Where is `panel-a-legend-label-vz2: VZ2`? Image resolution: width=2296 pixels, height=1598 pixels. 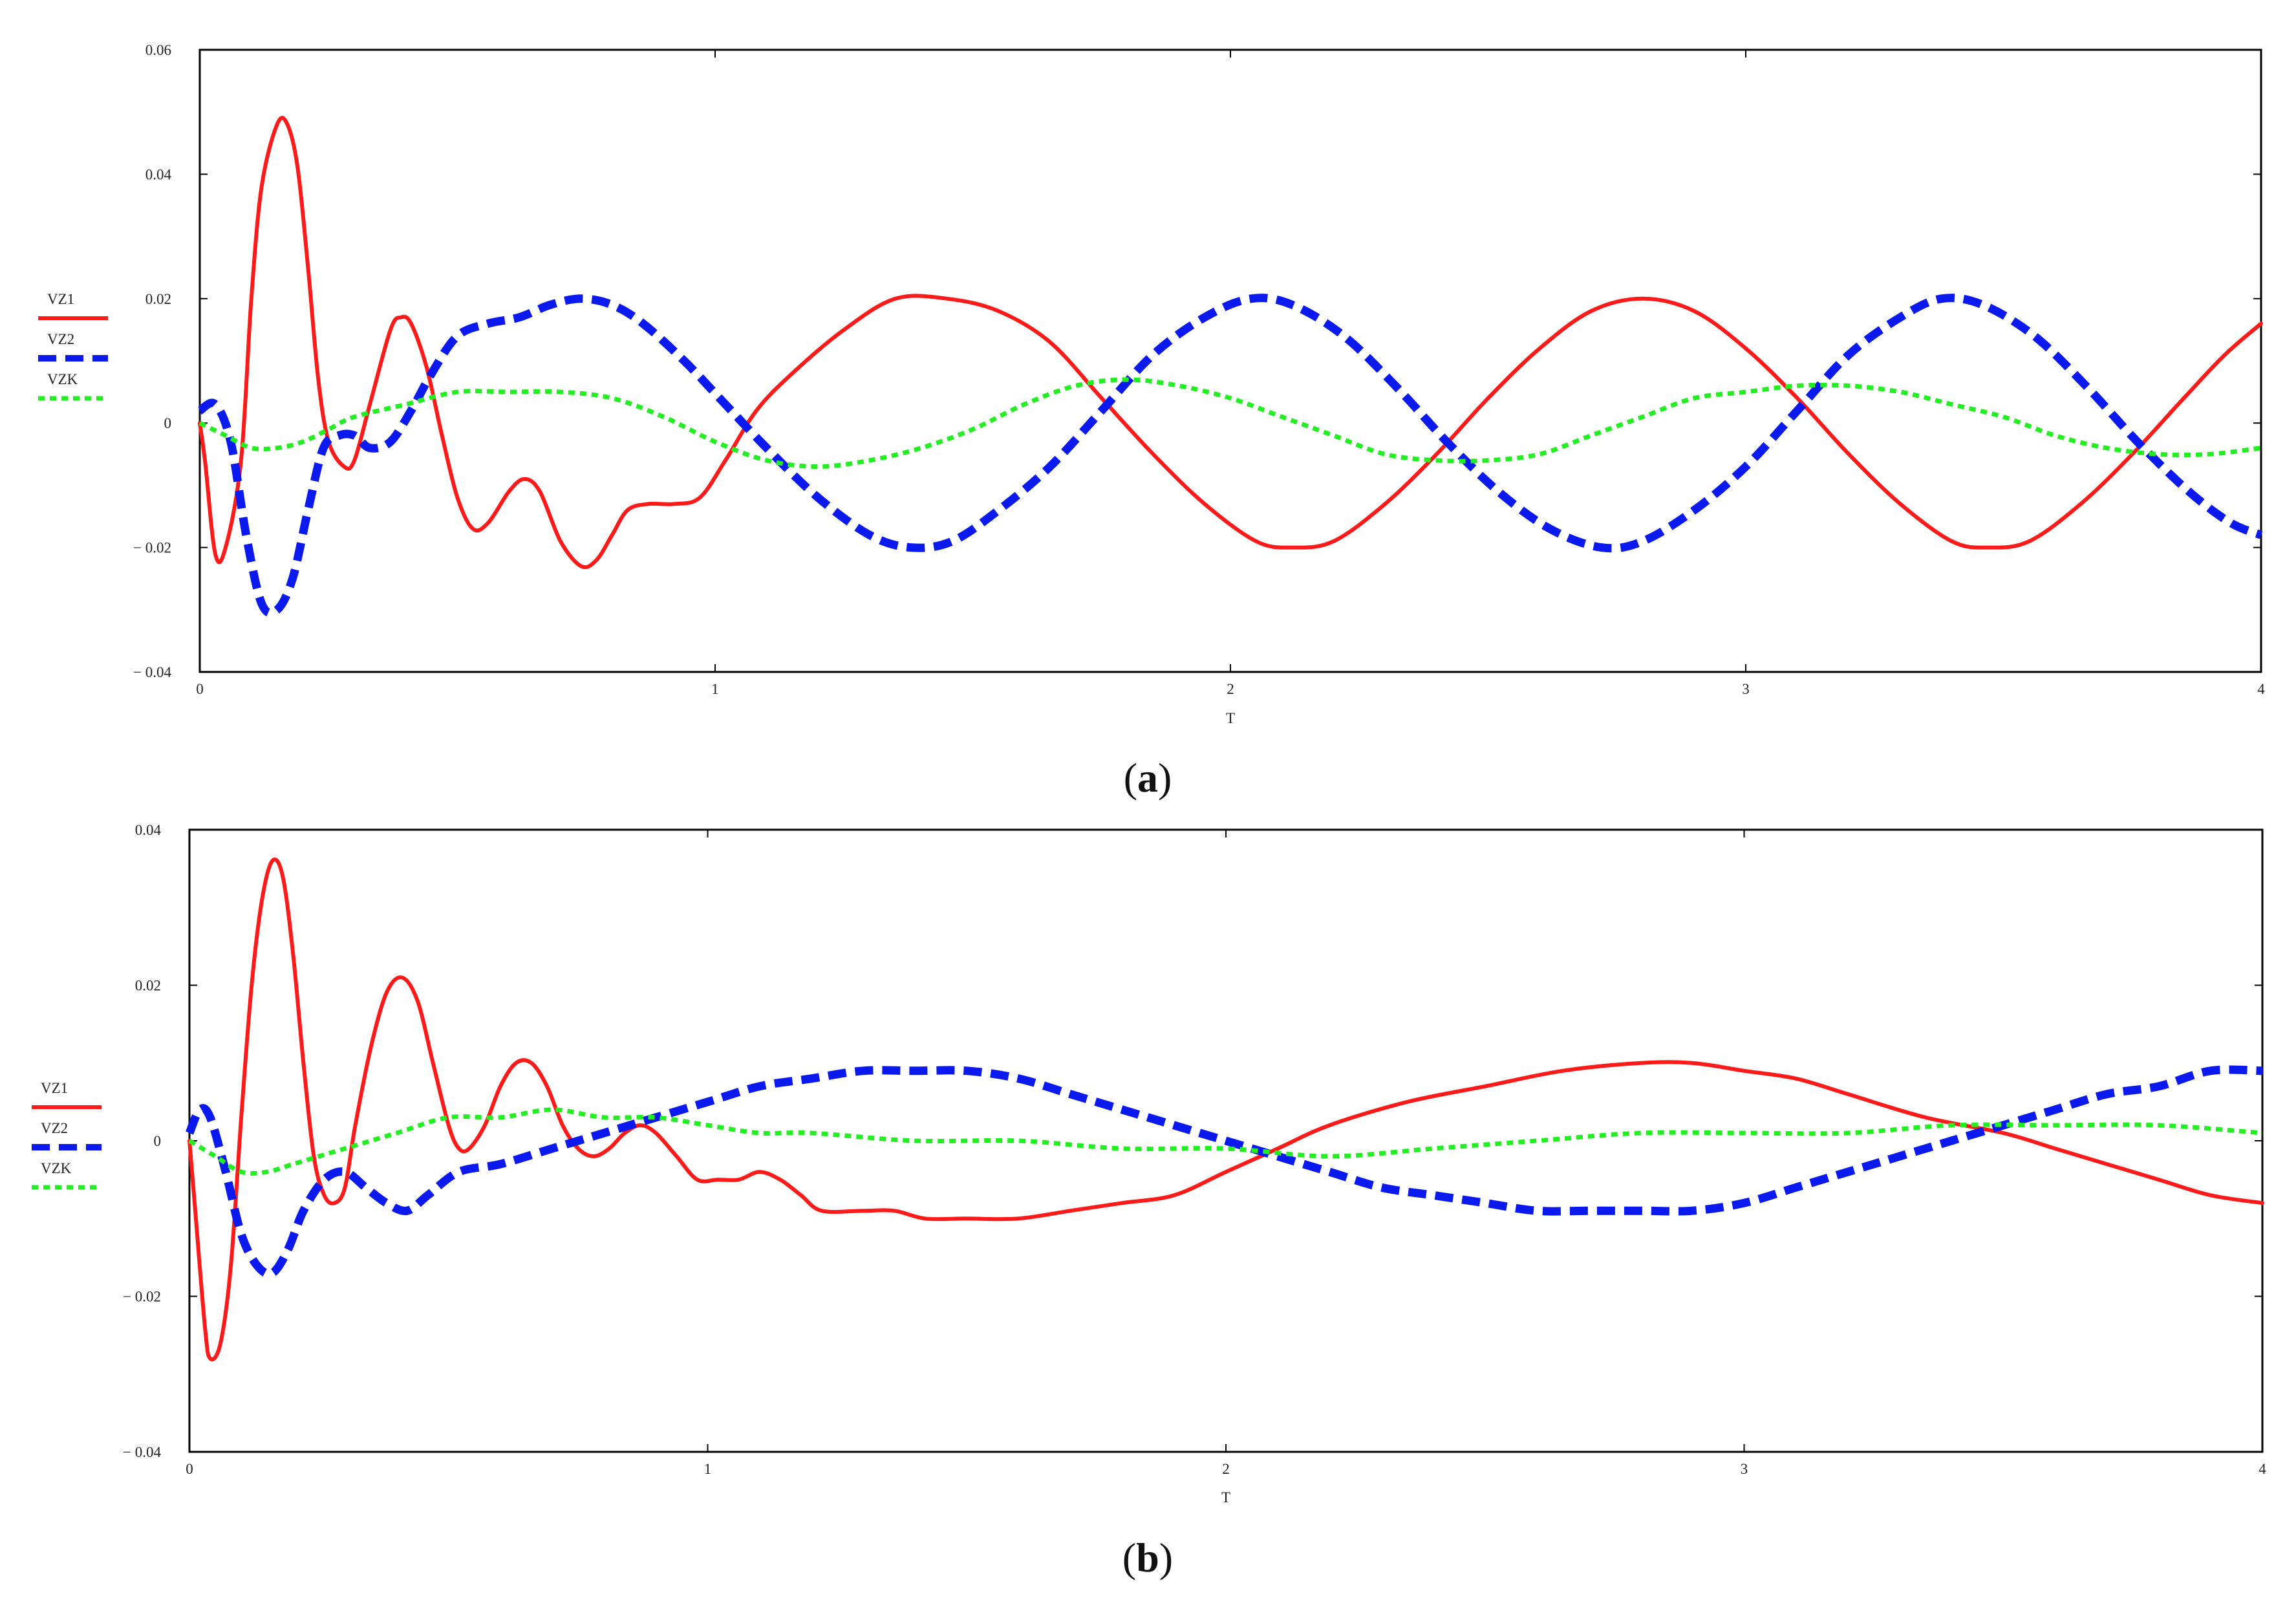 panel-a-legend-label-vz2: VZ2 is located at coordinates (61, 339).